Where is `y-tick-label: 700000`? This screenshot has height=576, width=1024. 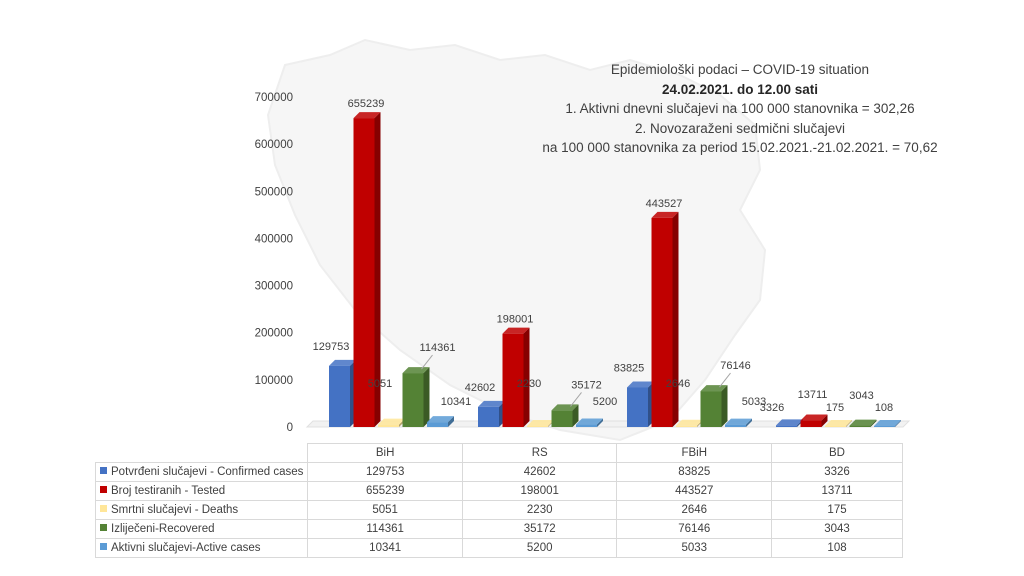
y-tick-label: 700000 is located at coordinates (274, 98).